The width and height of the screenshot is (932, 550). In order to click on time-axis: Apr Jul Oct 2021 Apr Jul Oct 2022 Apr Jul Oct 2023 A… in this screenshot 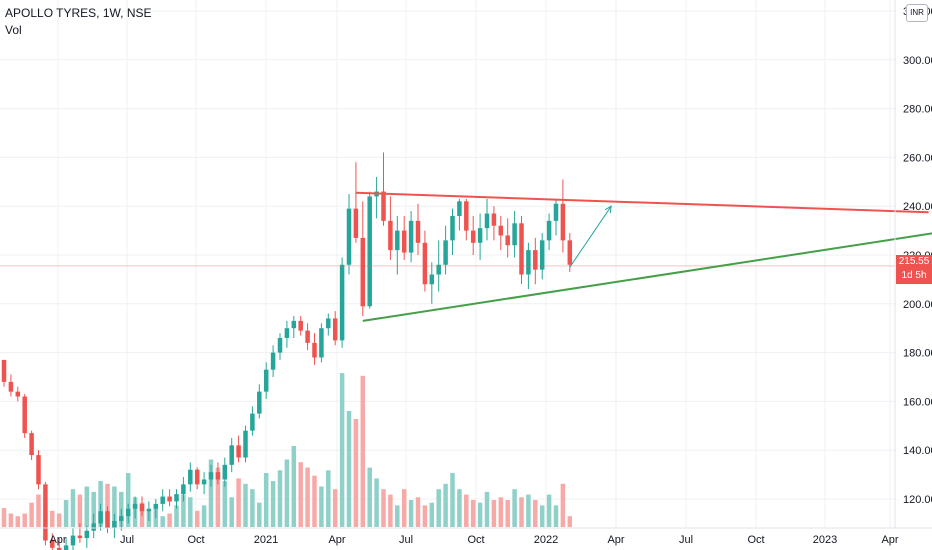, I will do `click(473, 540)`.